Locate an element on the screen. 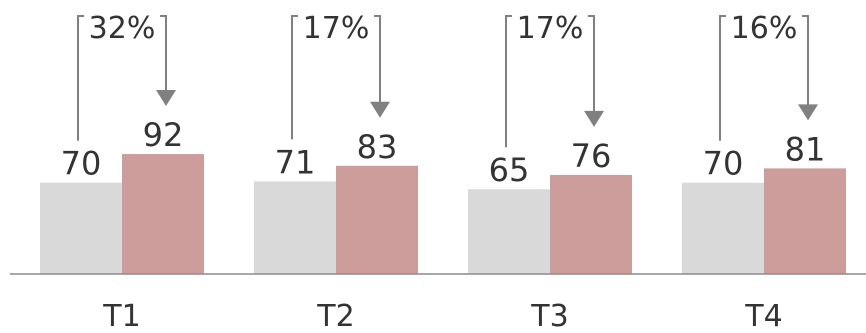 The width and height of the screenshot is (866, 333). data-label-t1-after: 92 is located at coordinates (163, 135).